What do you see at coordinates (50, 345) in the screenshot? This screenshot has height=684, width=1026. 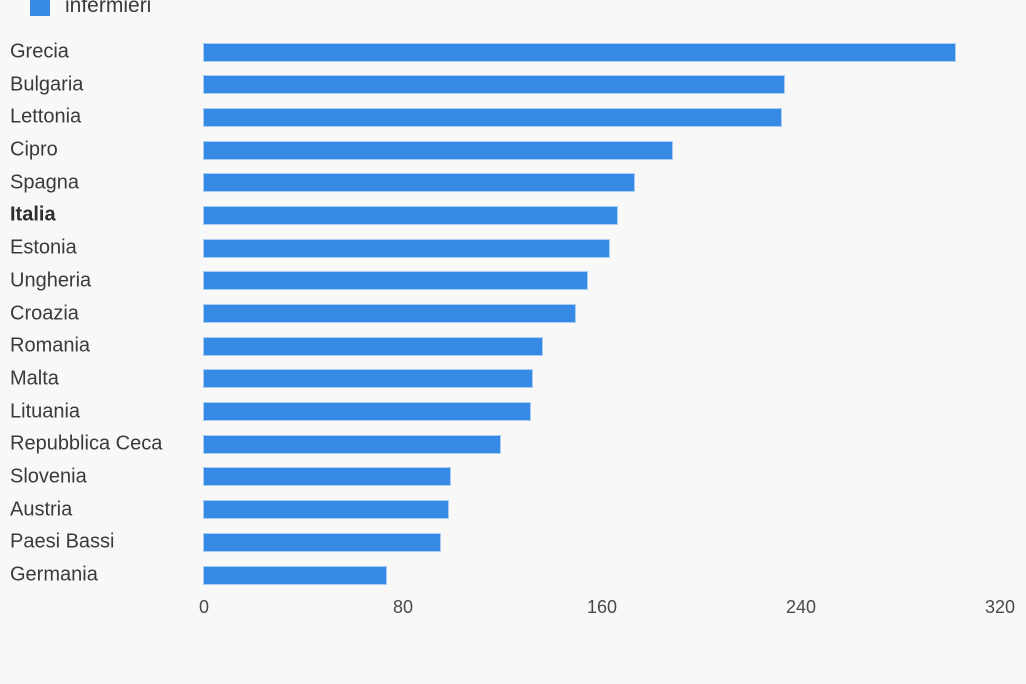 I see `category-label: Romania` at bounding box center [50, 345].